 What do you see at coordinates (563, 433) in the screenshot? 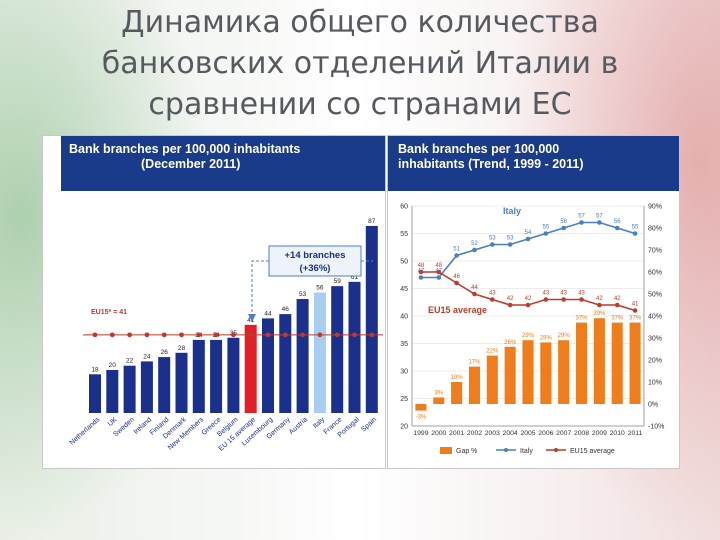
I see `x-axis-tick: 2007` at bounding box center [563, 433].